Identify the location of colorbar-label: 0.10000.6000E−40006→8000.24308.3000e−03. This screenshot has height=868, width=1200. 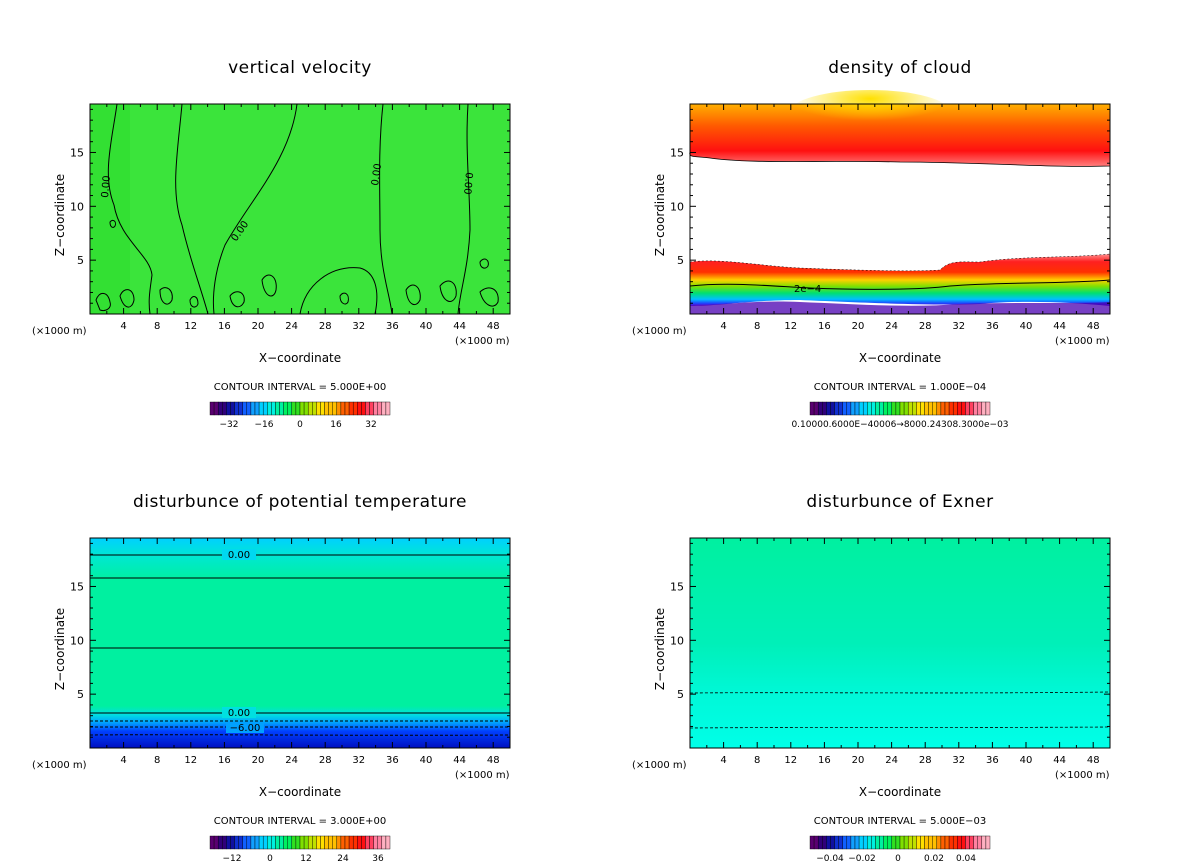
(900, 425).